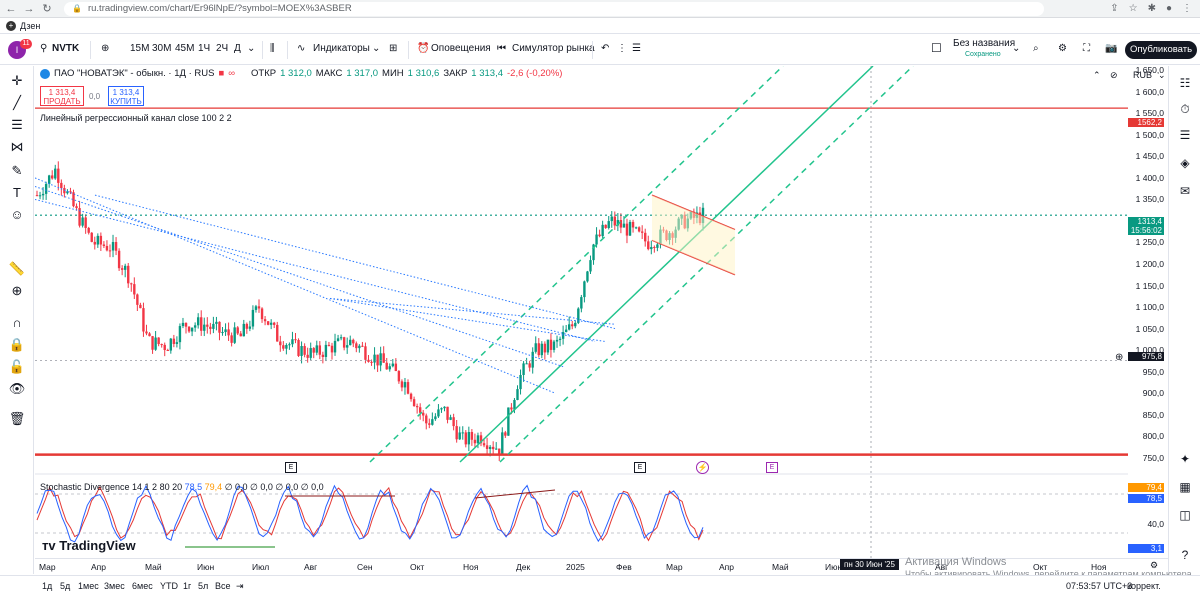 Image resolution: width=1200 pixels, height=595 pixels. Describe the element at coordinates (1185, 555) in the screenshot. I see `help-icon: ?` at that location.